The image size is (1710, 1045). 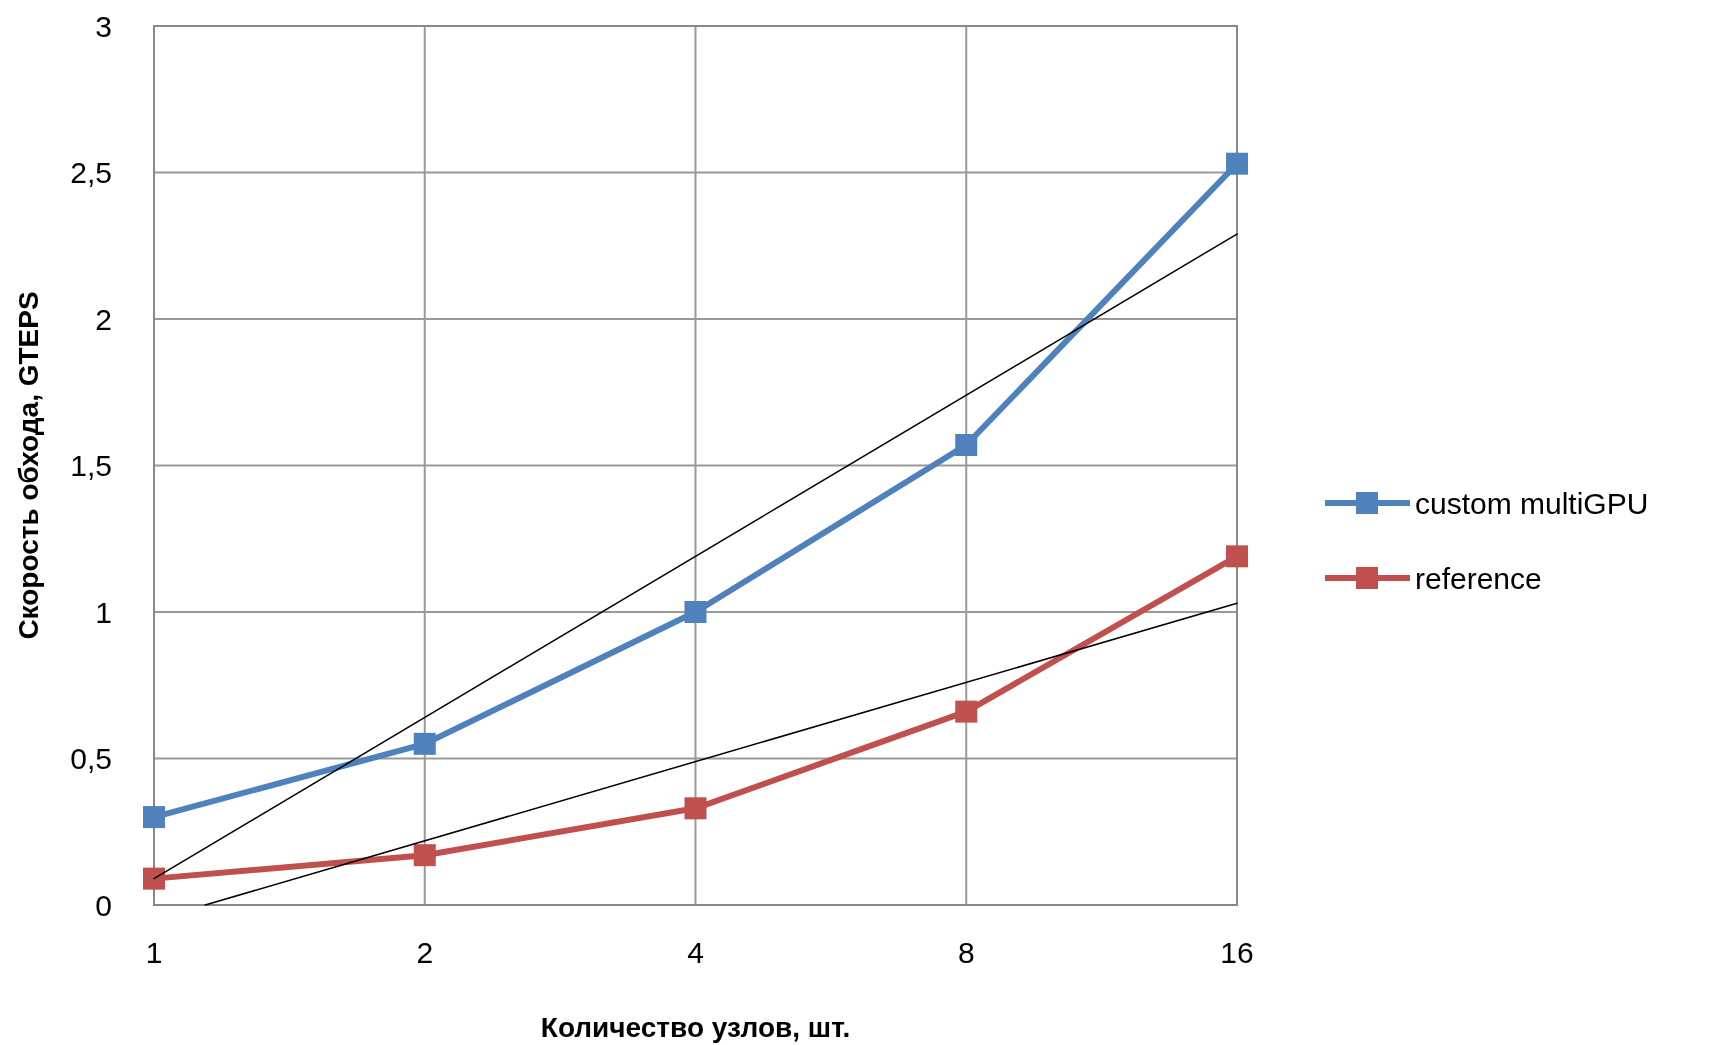 What do you see at coordinates (103, 26) in the screenshot?
I see `y-tick-label: 3` at bounding box center [103, 26].